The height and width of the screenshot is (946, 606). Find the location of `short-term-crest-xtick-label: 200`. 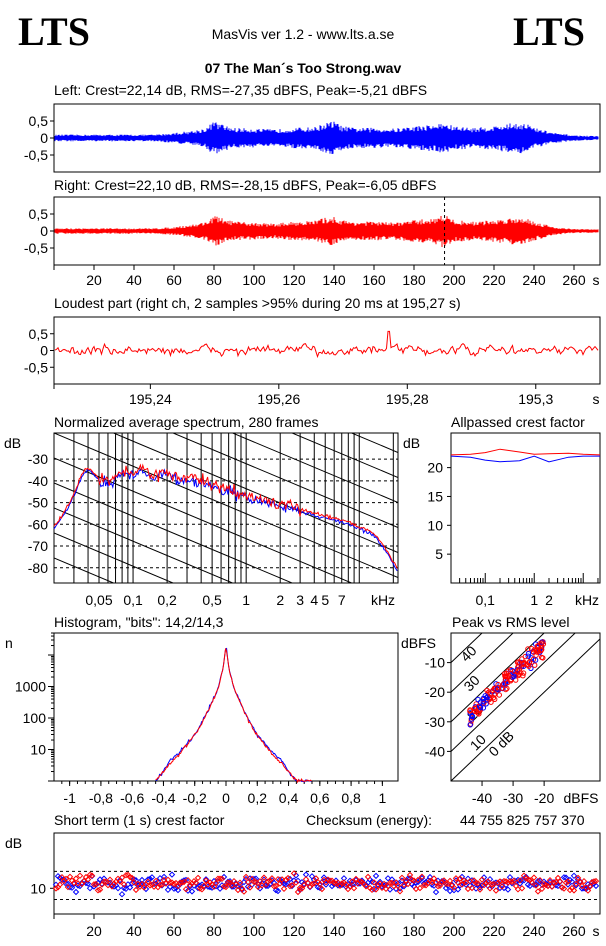

short-term-crest-xtick-label: 200 is located at coordinates (454, 931).